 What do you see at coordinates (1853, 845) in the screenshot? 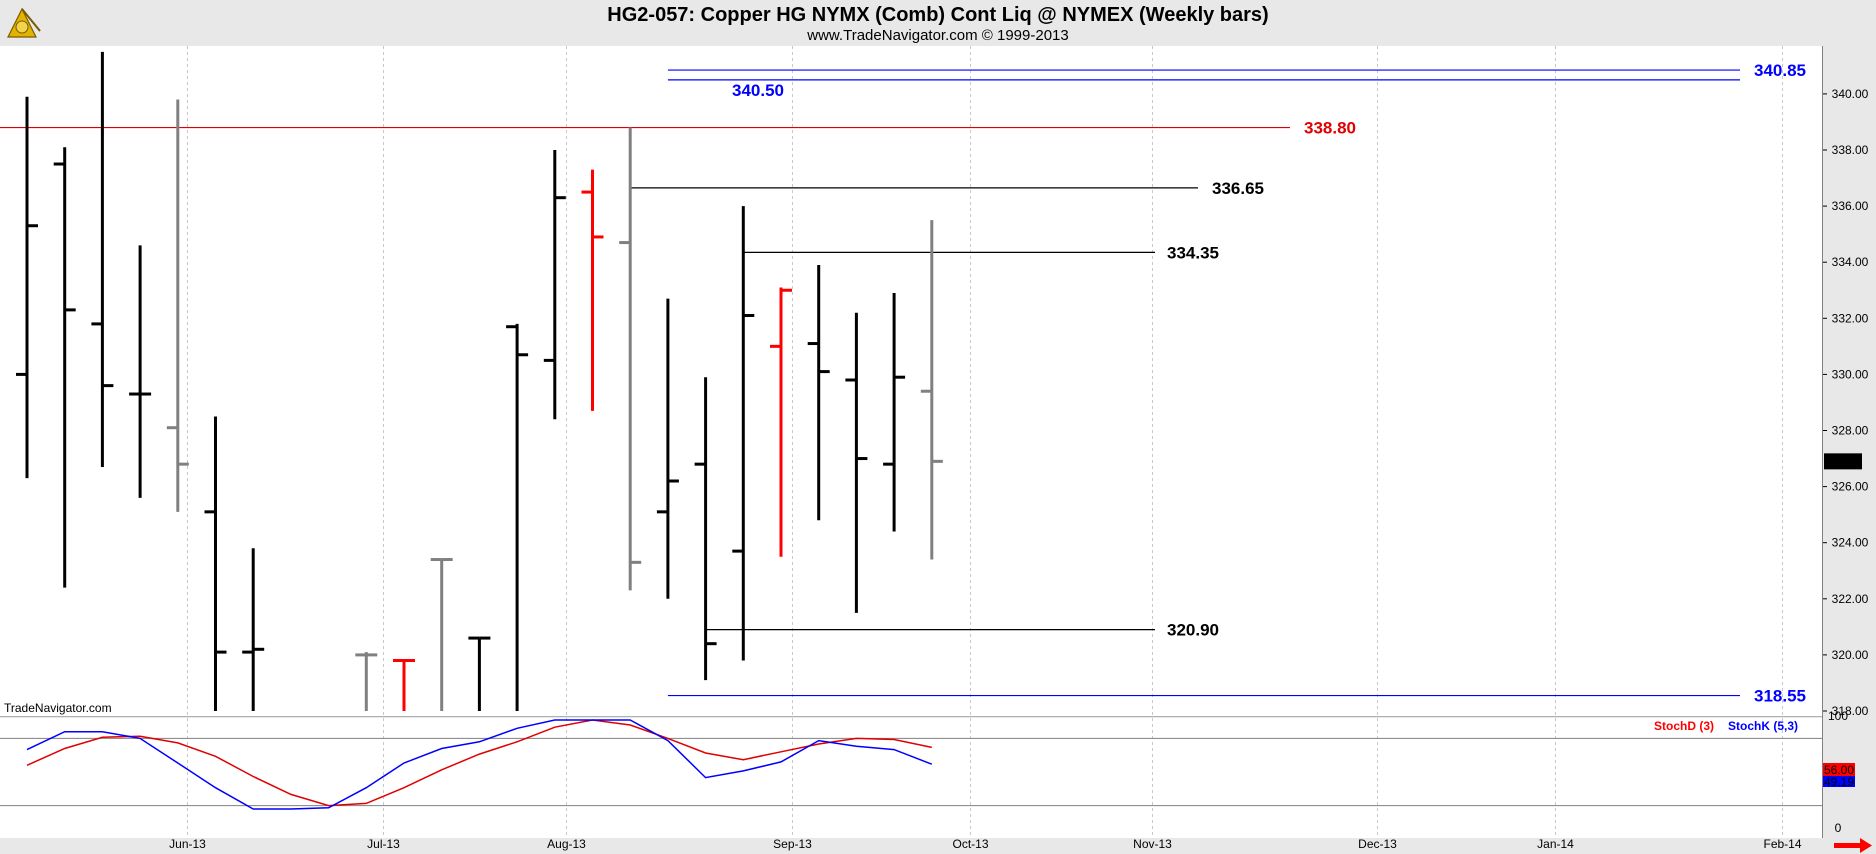
I see `scroll-right-arrow-icon` at bounding box center [1853, 845].